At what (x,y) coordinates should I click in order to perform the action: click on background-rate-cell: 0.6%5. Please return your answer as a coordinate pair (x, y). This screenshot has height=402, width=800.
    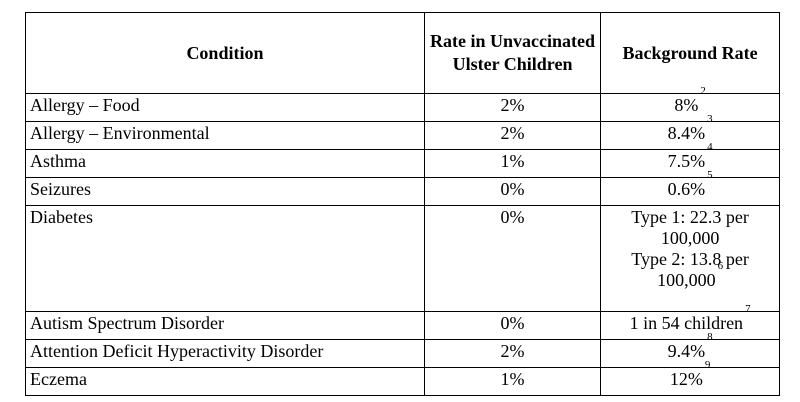
    Looking at the image, I should click on (690, 188).